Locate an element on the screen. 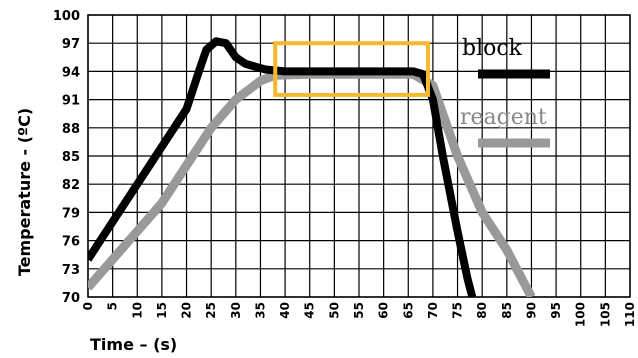 The width and height of the screenshot is (638, 358). highlight-box is located at coordinates (351, 69).